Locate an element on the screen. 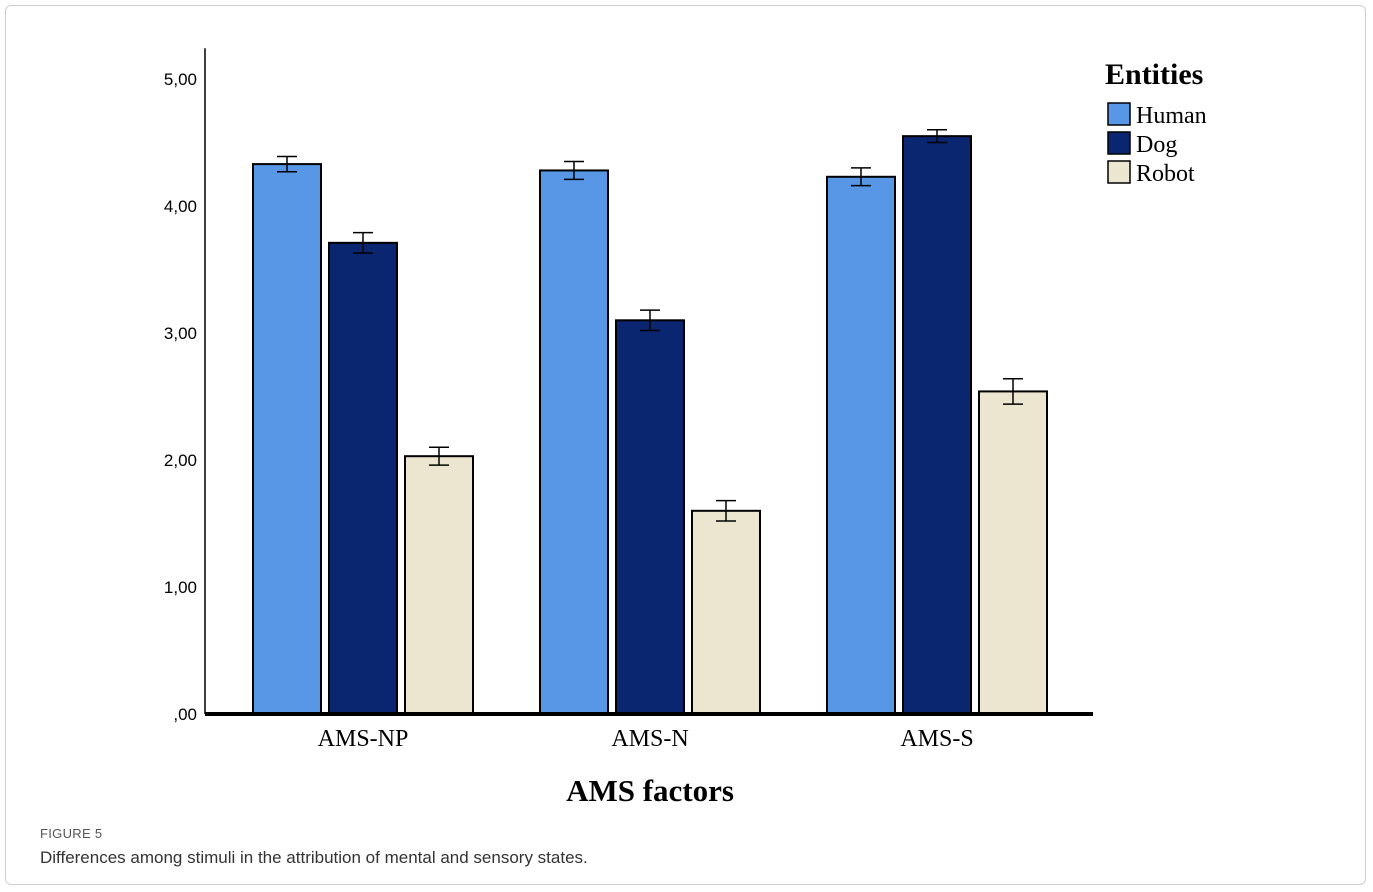  y-tick-label-0: ,00 is located at coordinates (185, 714).